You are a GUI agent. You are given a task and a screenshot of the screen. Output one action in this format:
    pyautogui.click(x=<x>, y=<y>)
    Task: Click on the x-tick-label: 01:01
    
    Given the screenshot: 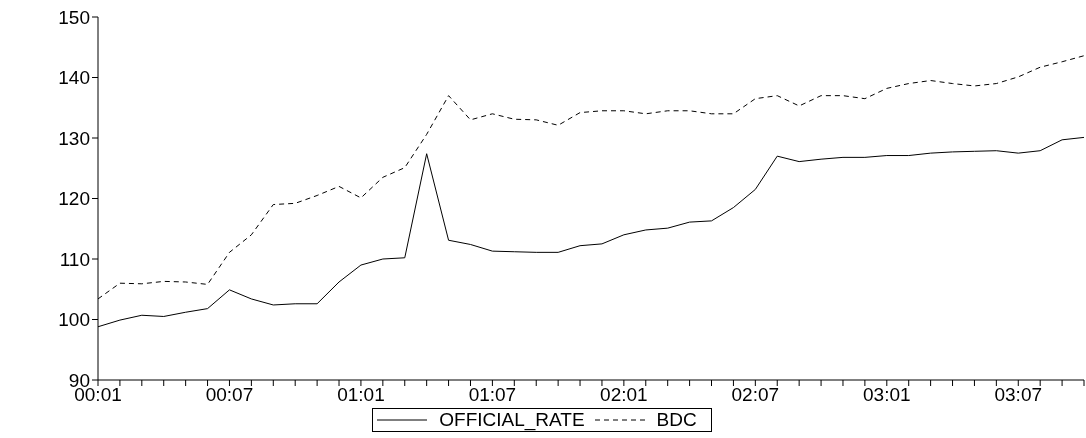 What is the action you would take?
    pyautogui.click(x=361, y=395)
    